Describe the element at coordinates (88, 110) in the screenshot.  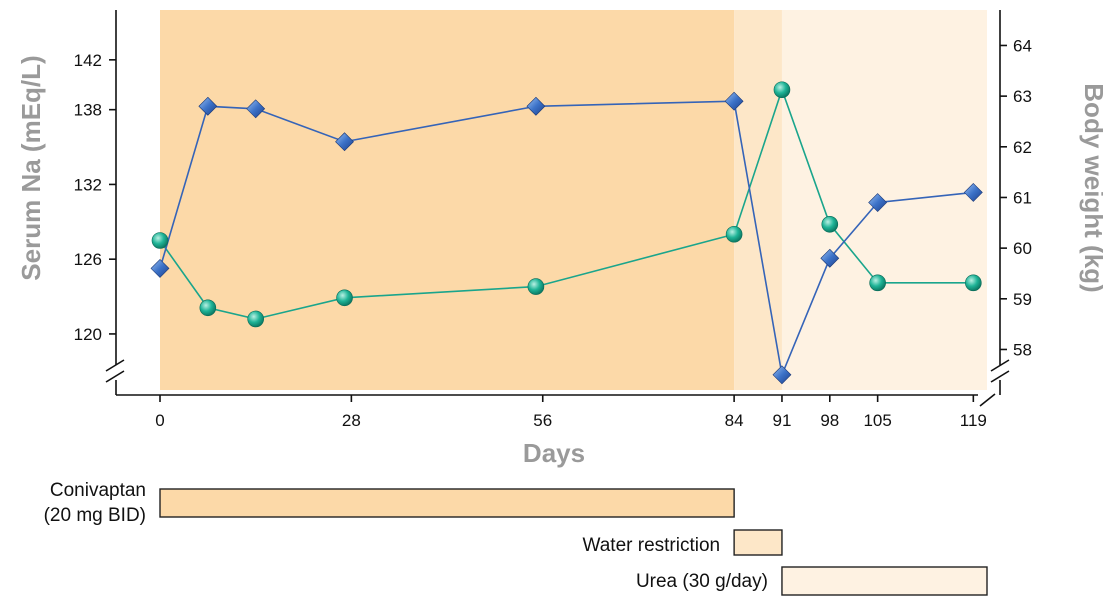
I see `y-left-tick-label-3: 138` at that location.